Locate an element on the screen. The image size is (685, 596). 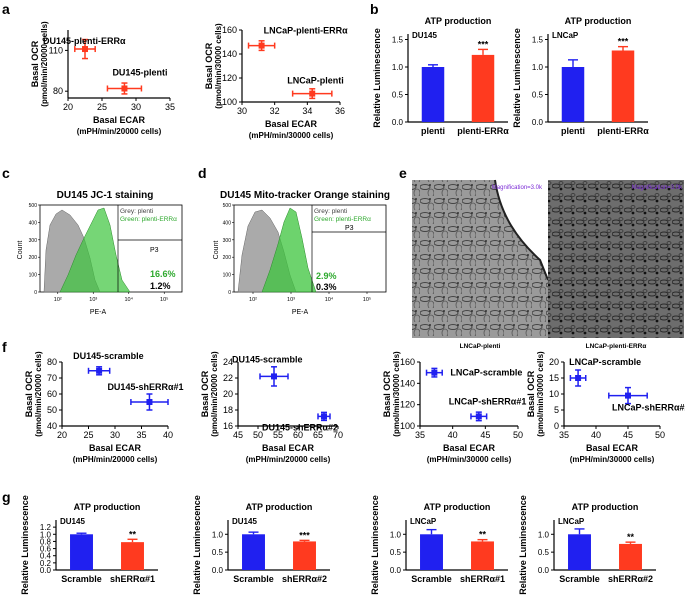
flow-c-title: DU145 JC-1 staining is located at coordinates (105, 195).